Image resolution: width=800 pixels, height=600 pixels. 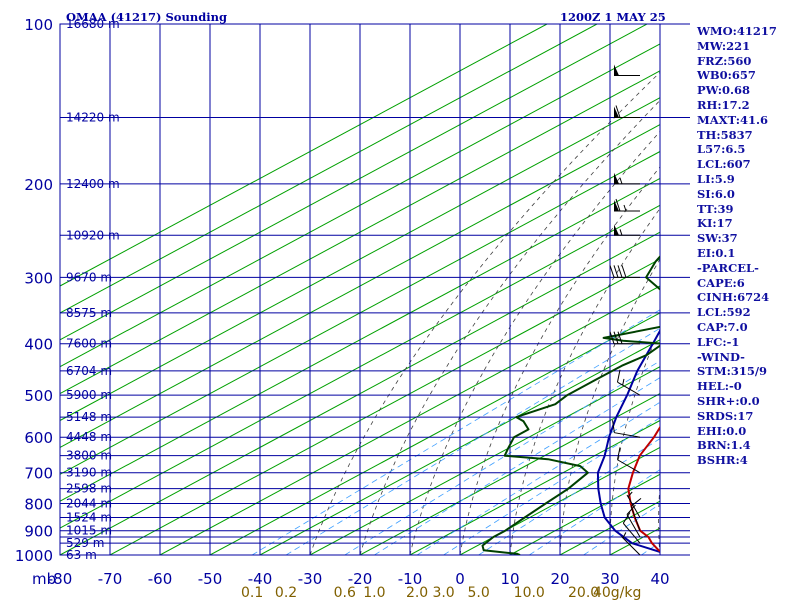 I want to click on height-label: 2044 m, so click(x=89, y=504).